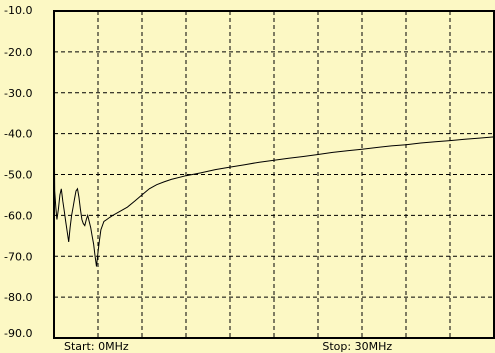 Image resolution: width=495 pixels, height=353 pixels. What do you see at coordinates (18, 93) in the screenshot?
I see `y-tick-label: -30.0` at bounding box center [18, 93].